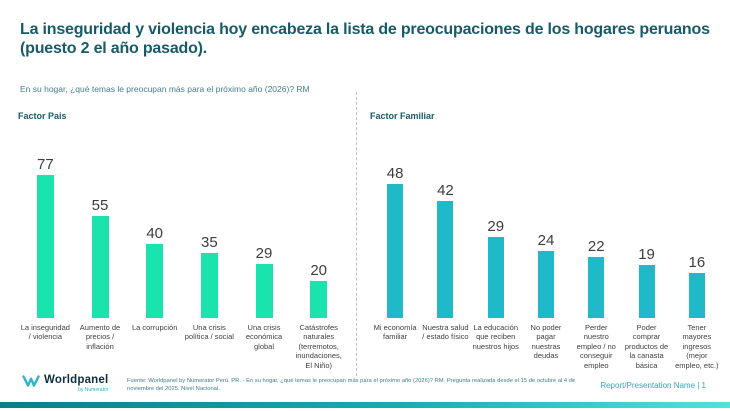 This screenshot has height=411, width=730. What do you see at coordinates (697, 262) in the screenshot?
I see `bar-value-label: 16` at bounding box center [697, 262].